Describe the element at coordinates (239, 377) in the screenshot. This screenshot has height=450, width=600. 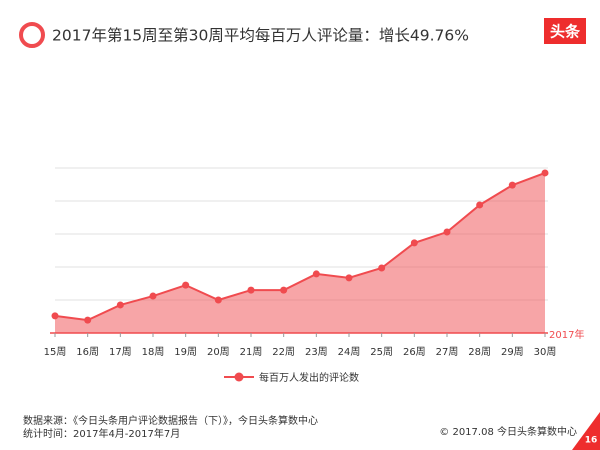
I see `legend-marker` at that location.